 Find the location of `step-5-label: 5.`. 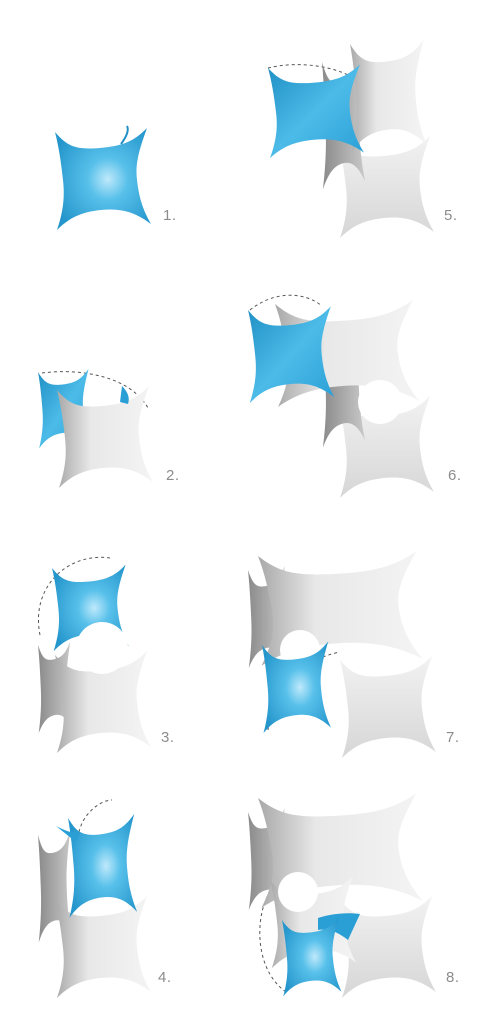

step-5-label: 5. is located at coordinates (451, 215).